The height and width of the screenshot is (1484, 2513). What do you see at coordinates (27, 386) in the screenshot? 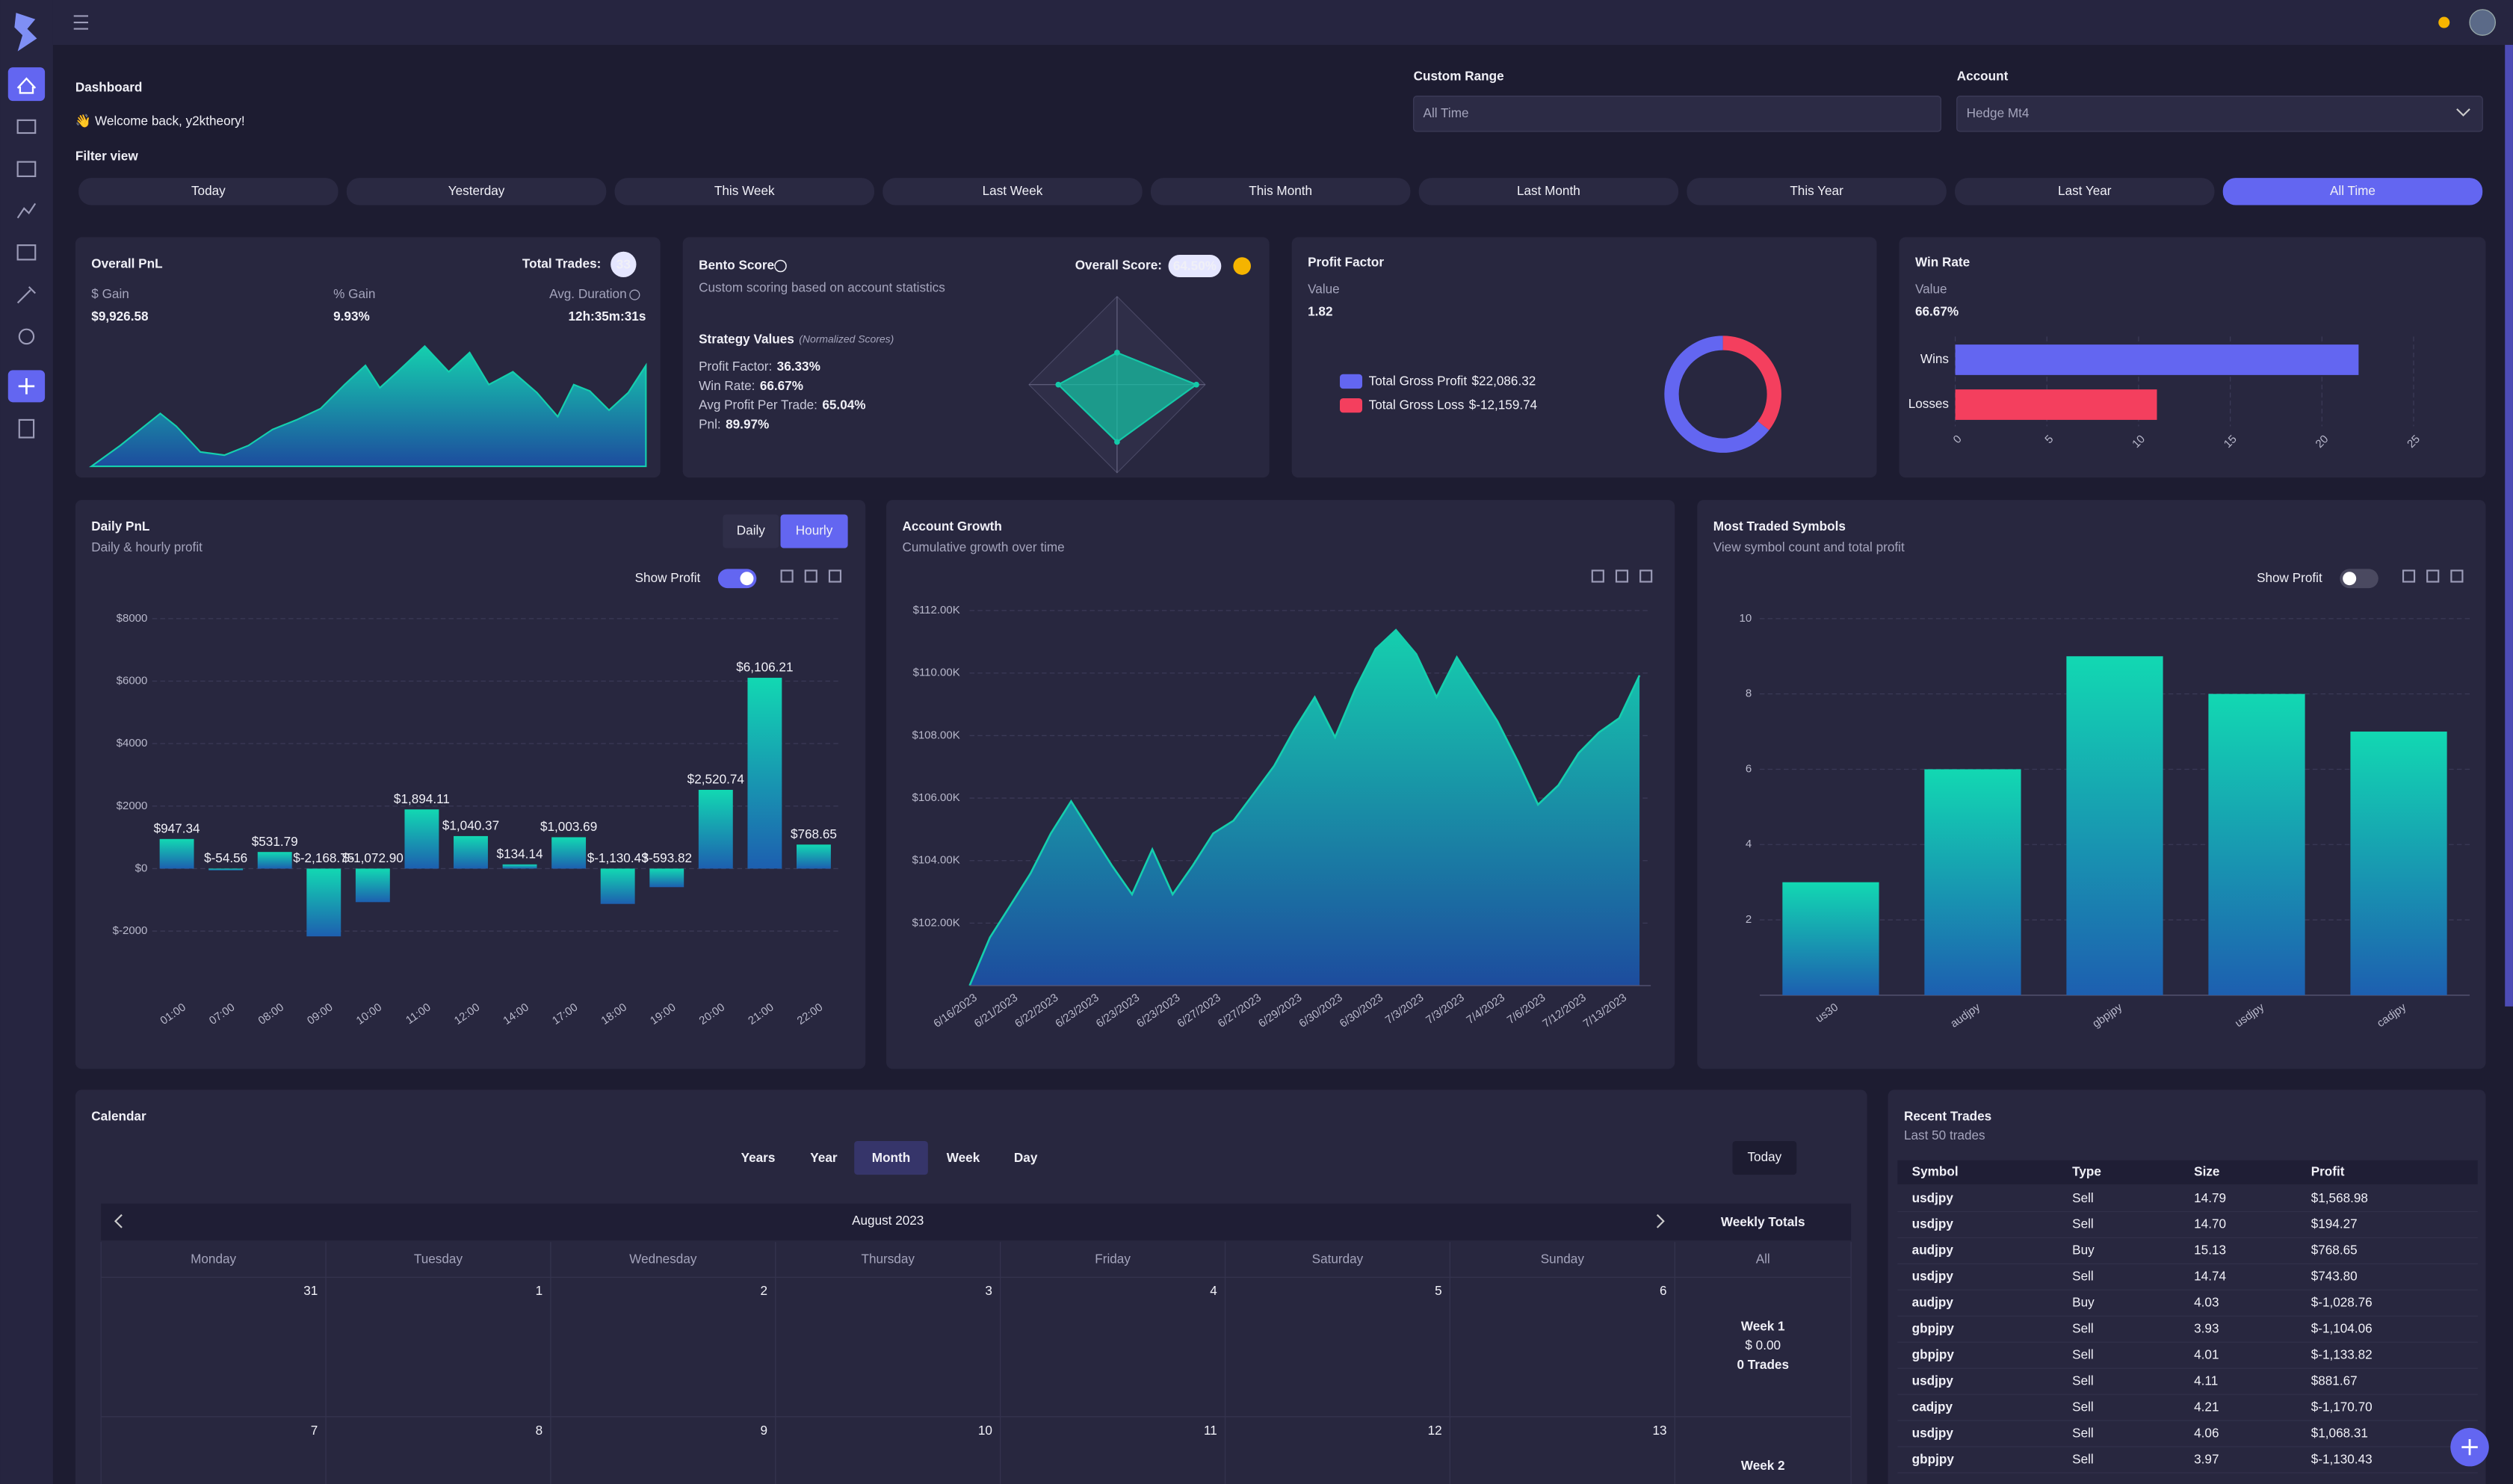
I see `nav-add-icon` at bounding box center [27, 386].